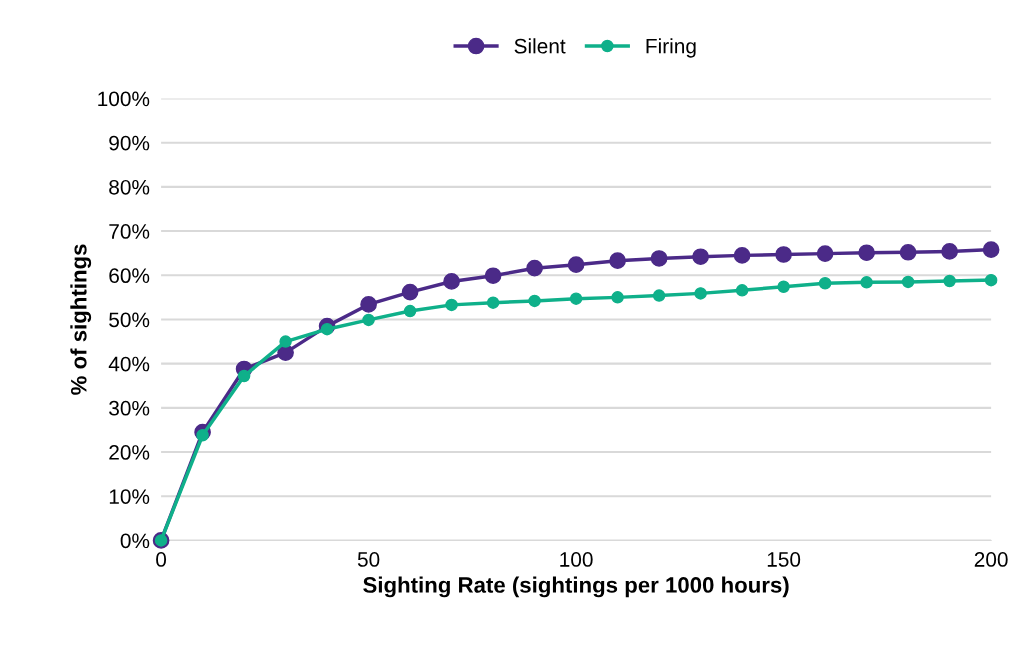 This screenshot has height=648, width=1026. What do you see at coordinates (129, 187) in the screenshot?
I see `y-tick-label: 80%` at bounding box center [129, 187].